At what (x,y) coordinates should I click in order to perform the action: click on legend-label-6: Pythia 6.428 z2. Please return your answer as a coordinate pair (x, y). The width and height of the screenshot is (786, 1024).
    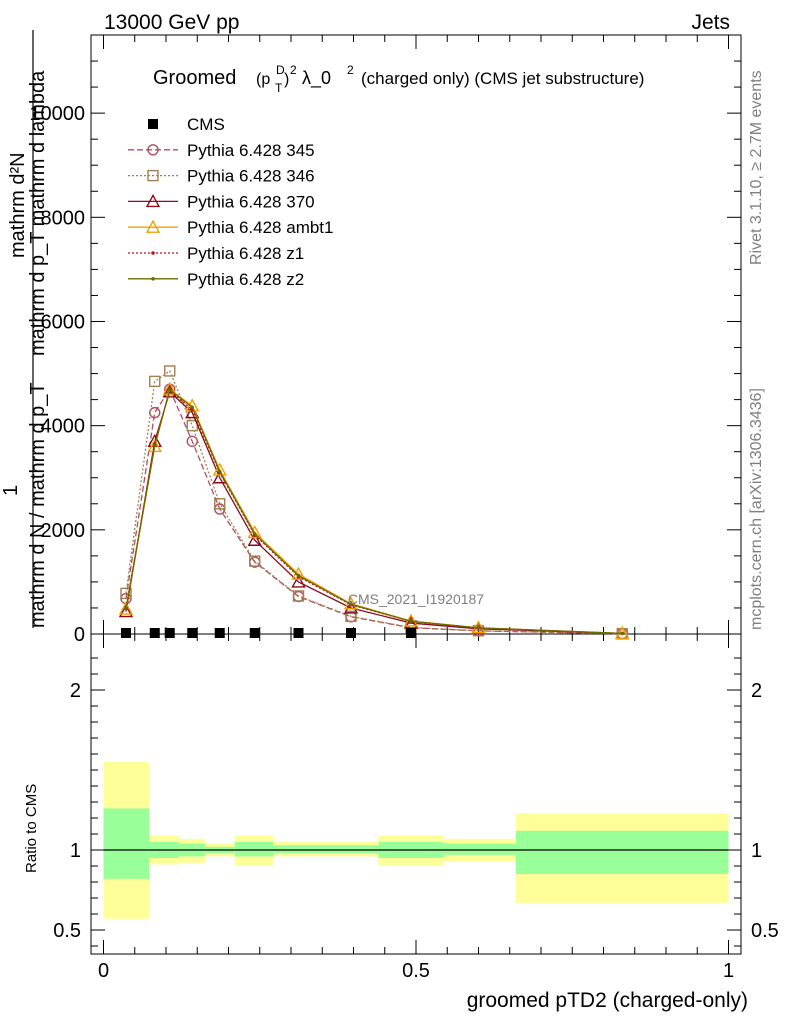
    Looking at the image, I should click on (245, 279).